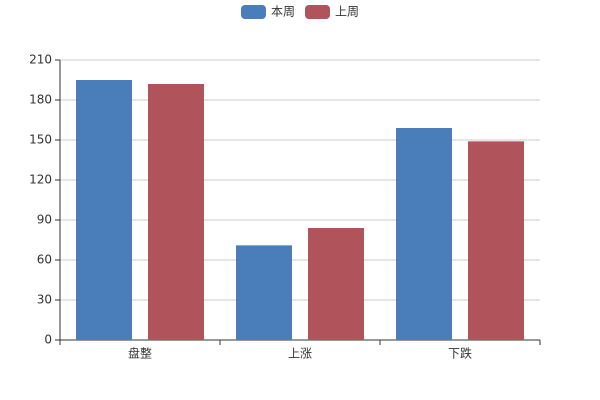  What do you see at coordinates (44, 220) in the screenshot?
I see `y-tick-label: 90` at bounding box center [44, 220].